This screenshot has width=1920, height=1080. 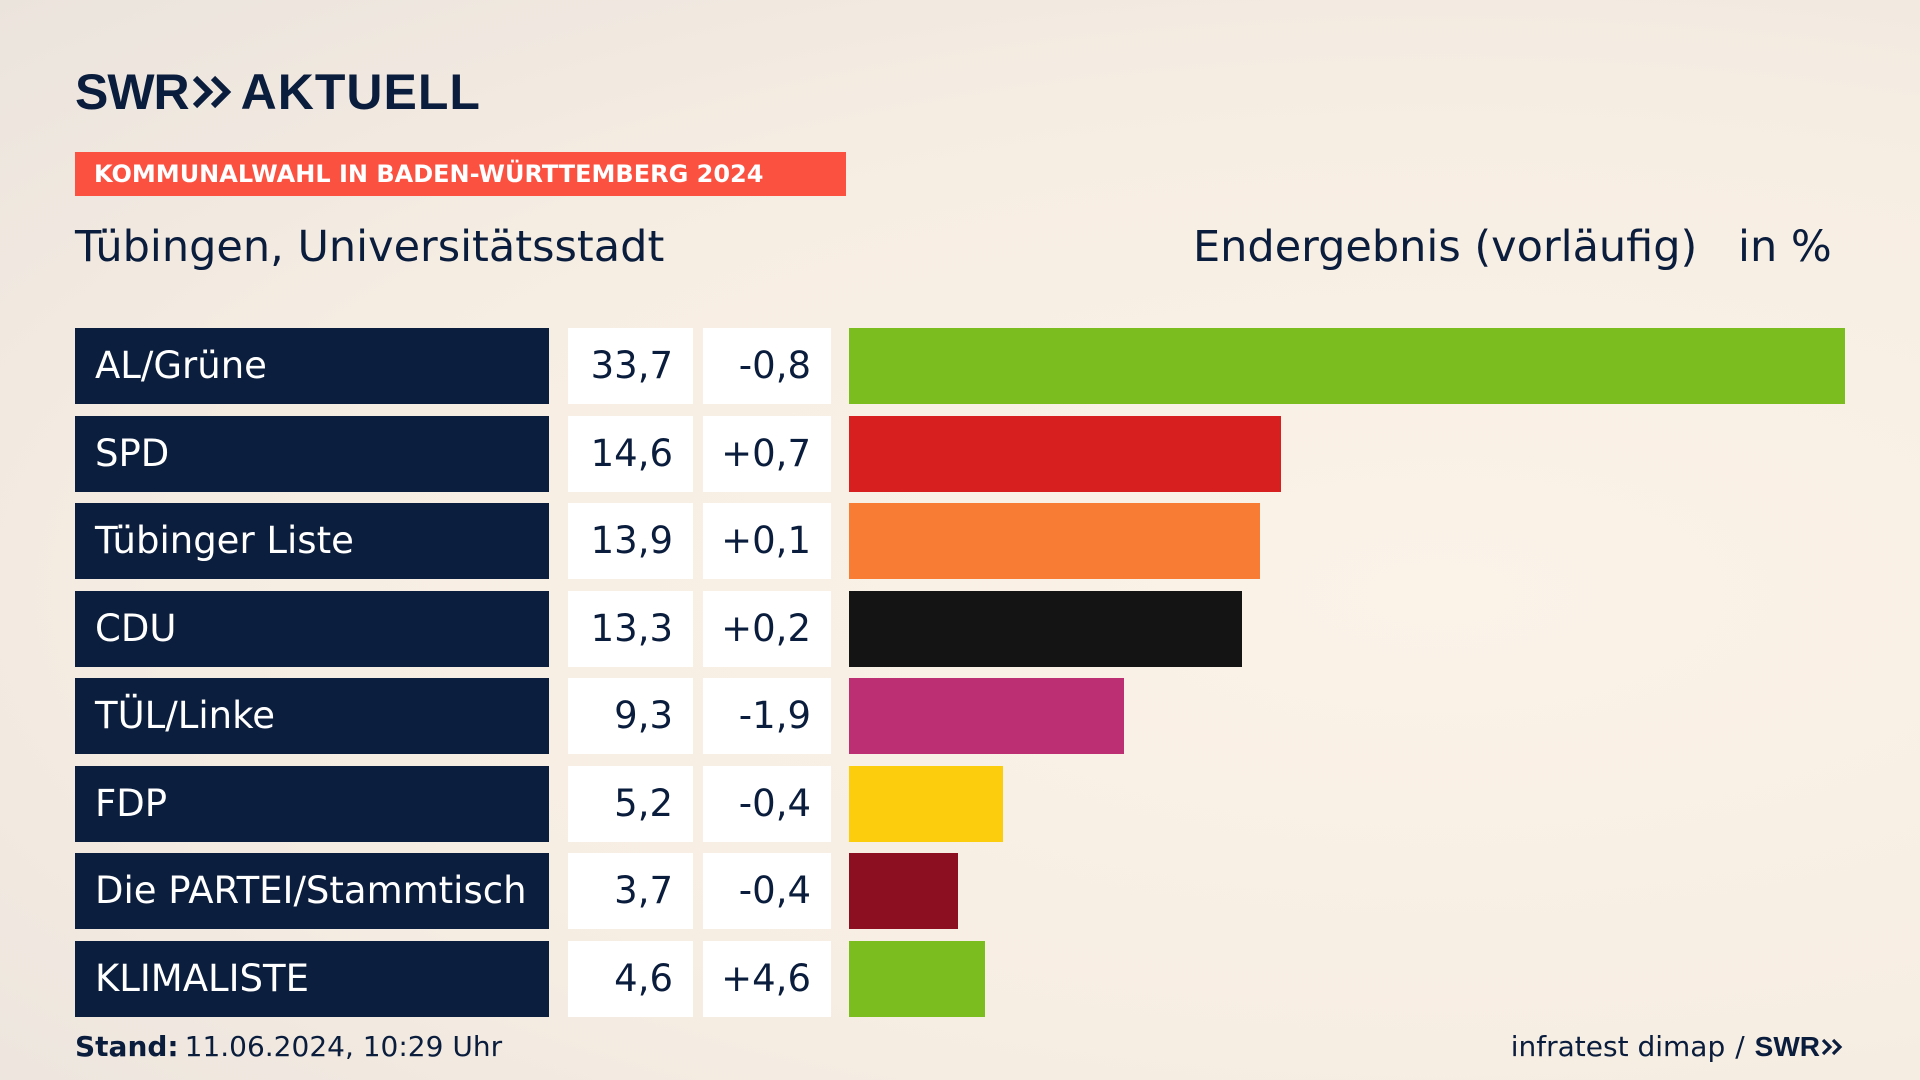 I want to click on vote-share-value: 14,6, so click(x=630, y=454).